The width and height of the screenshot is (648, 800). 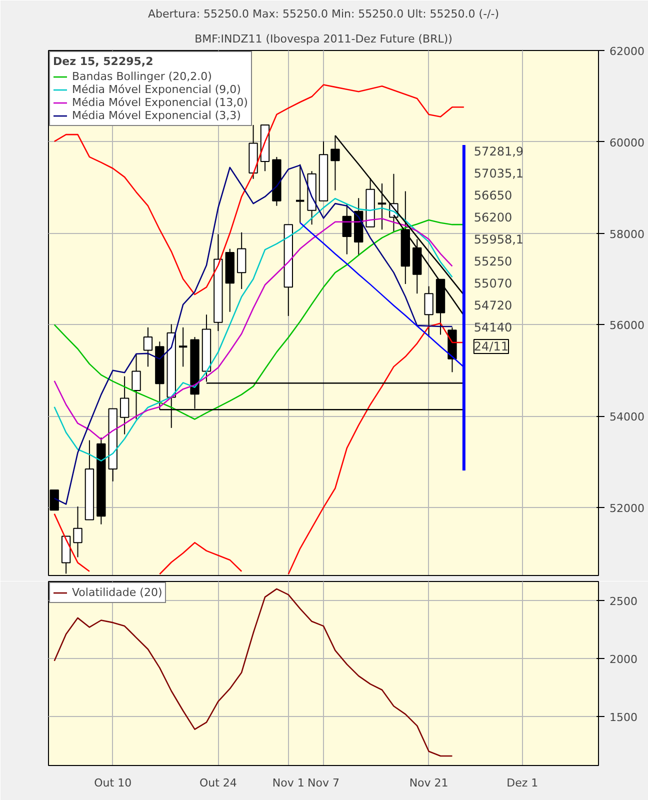 I want to click on x-tick-label: Out 10, so click(x=113, y=783).